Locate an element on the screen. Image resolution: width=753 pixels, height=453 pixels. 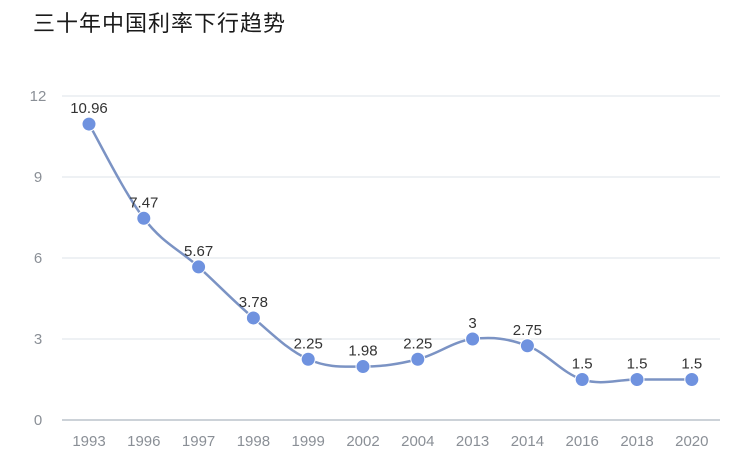
data-label: 1.98 is located at coordinates (362, 351).